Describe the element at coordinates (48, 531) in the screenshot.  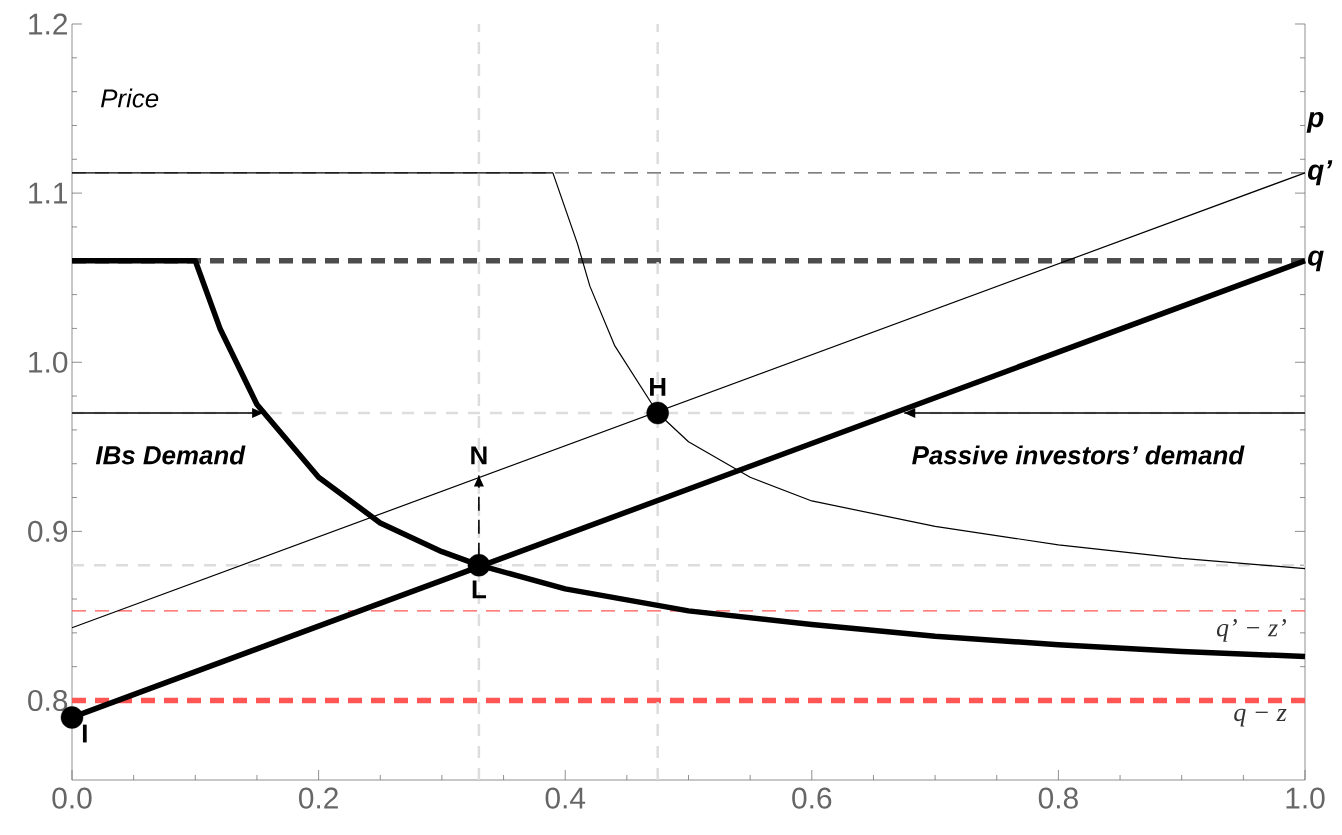
I see `y-tick-label: 0.9` at that location.